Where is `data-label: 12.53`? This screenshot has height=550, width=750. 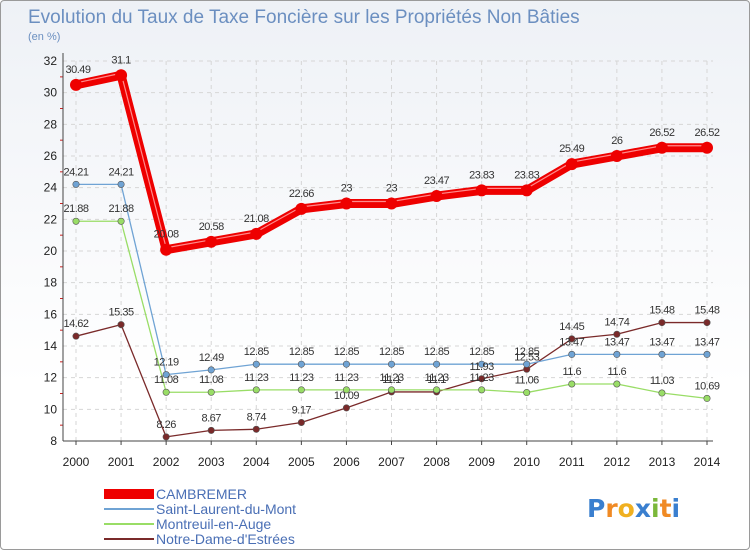 data-label: 12.53 is located at coordinates (526, 357).